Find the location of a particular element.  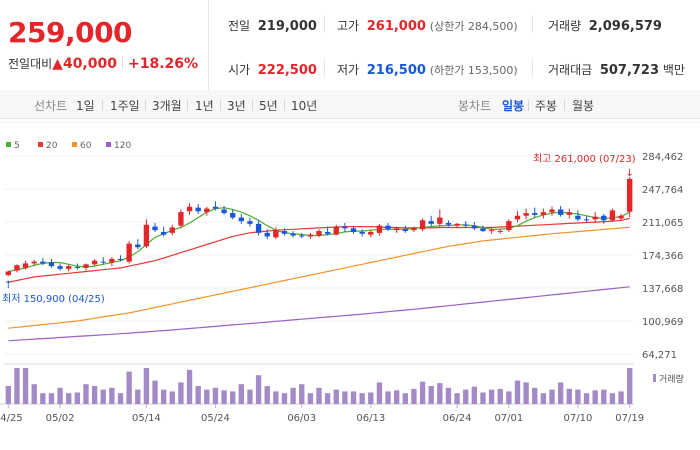

range-10year-tab: 10년 is located at coordinates (304, 106).